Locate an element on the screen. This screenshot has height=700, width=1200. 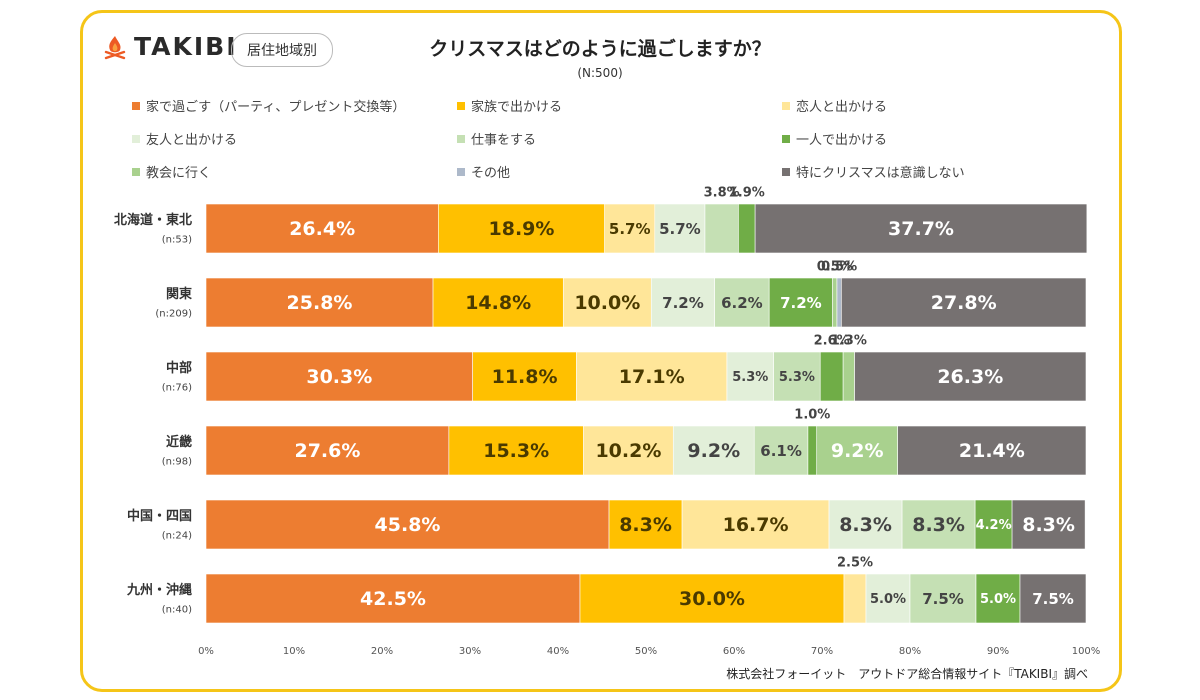
data-label: 26.4% is located at coordinates (322, 229).